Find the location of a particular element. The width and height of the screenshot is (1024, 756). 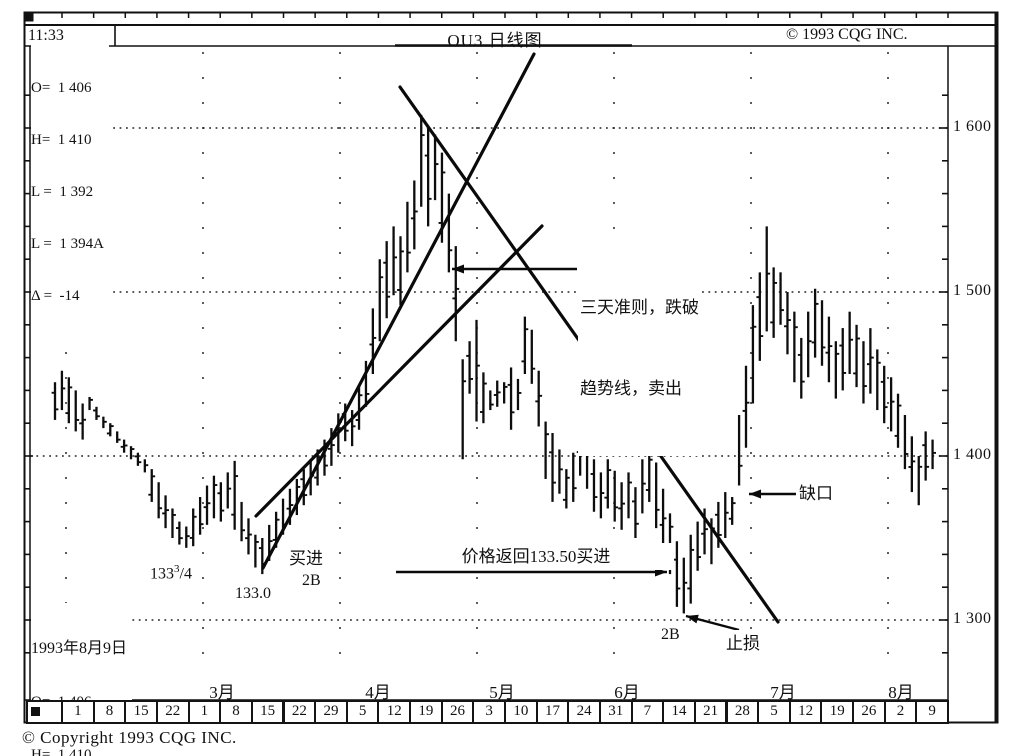

annotation-stop-loss: 止损 is located at coordinates (743, 643).